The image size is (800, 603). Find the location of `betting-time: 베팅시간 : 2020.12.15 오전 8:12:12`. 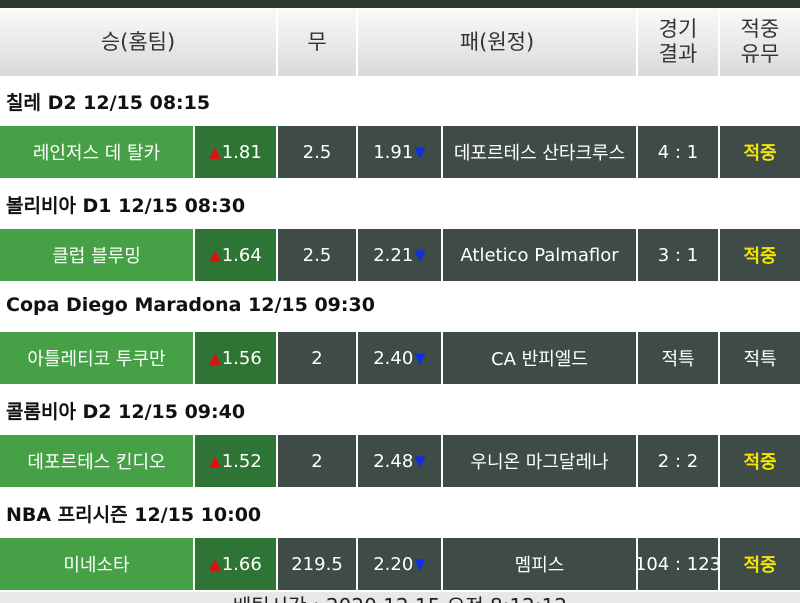

betting-time: 베팅시간 : 2020.12.15 오전 8:12:12 is located at coordinates (400, 597).